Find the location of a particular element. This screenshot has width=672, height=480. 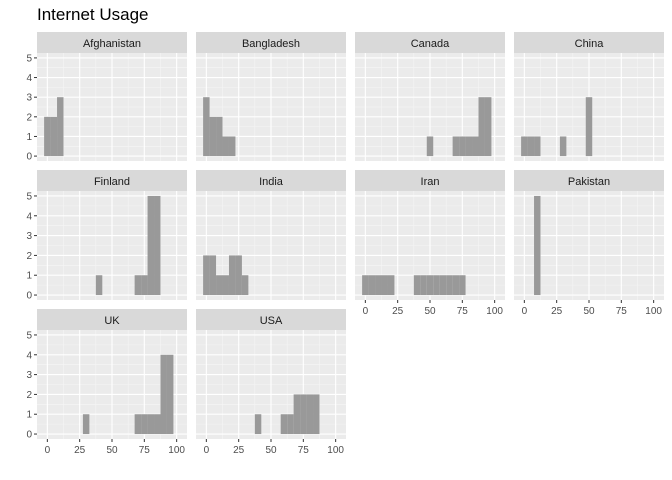

facet-strip-label: Afghanistan is located at coordinates (112, 44).